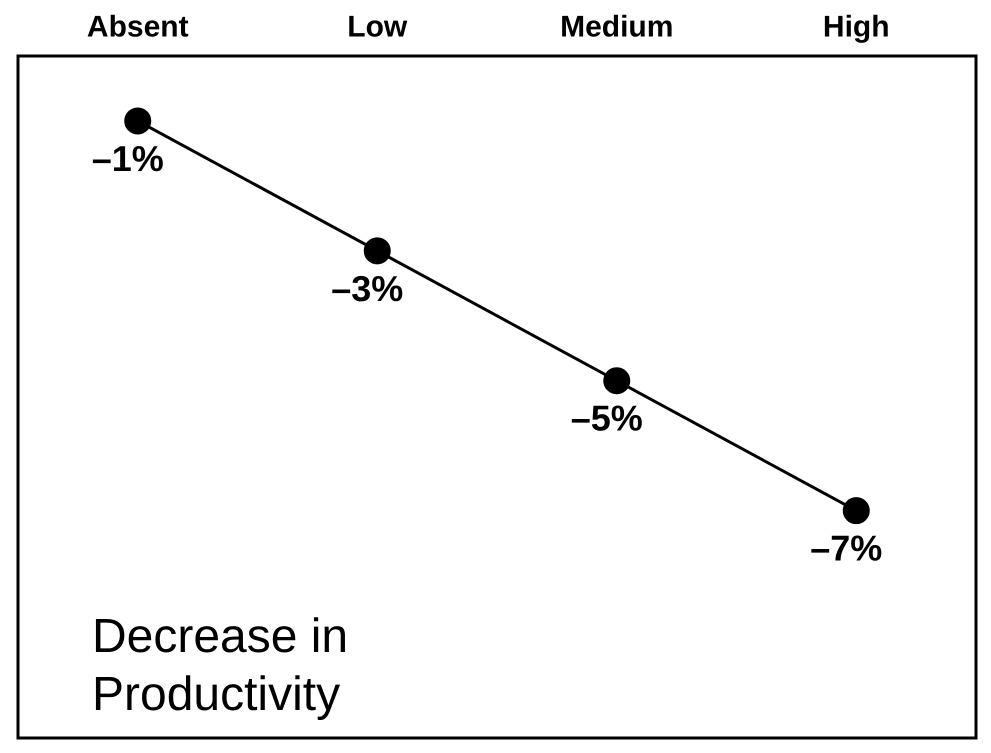 The width and height of the screenshot is (991, 753). What do you see at coordinates (606, 418) in the screenshot?
I see `data-label: –5%` at bounding box center [606, 418].